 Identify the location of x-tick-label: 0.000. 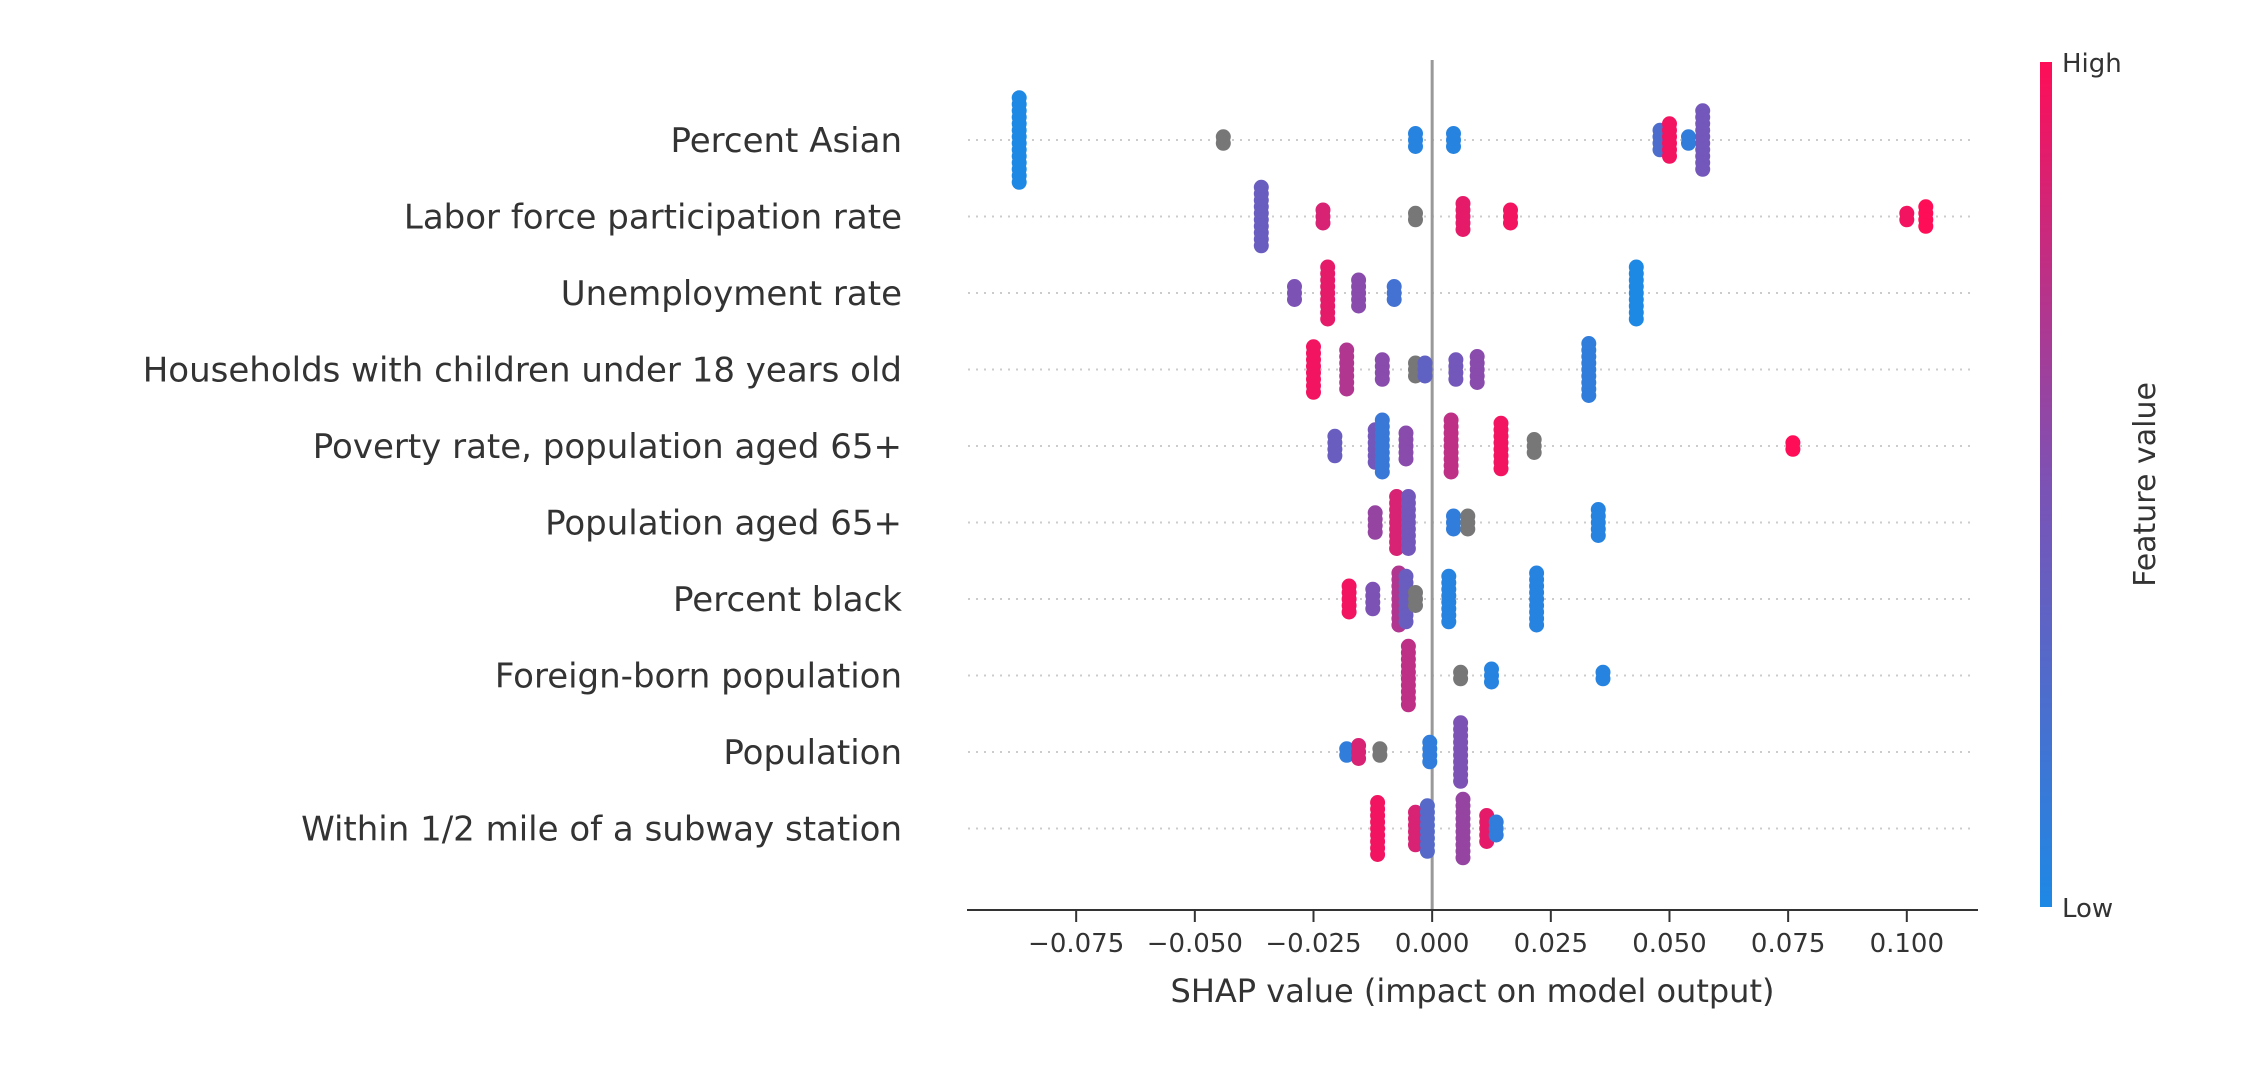
(1432, 944).